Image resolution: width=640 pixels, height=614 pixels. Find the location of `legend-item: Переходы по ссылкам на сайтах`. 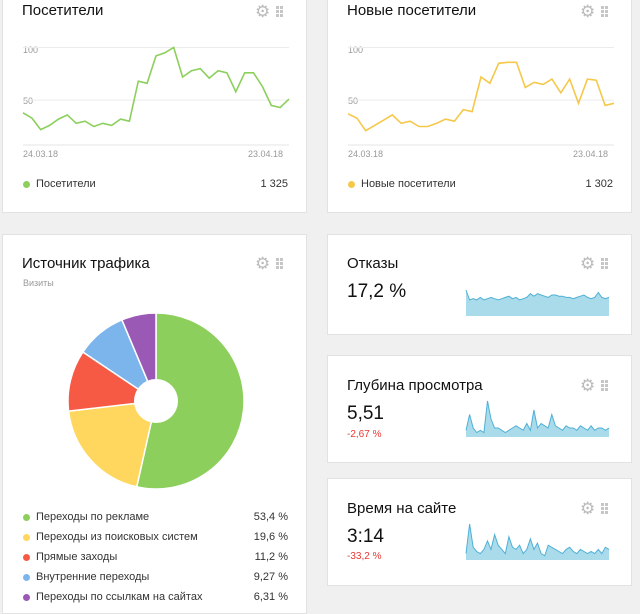

legend-item: Переходы по ссылкам на сайтах is located at coordinates (112, 597).